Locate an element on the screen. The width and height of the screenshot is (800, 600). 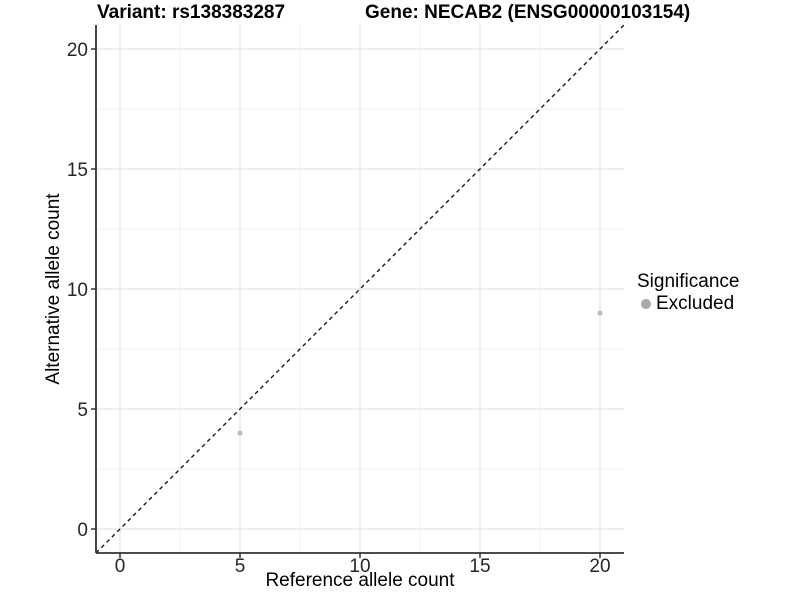
legend-item-excluded: Excluded is located at coordinates (688, 304).